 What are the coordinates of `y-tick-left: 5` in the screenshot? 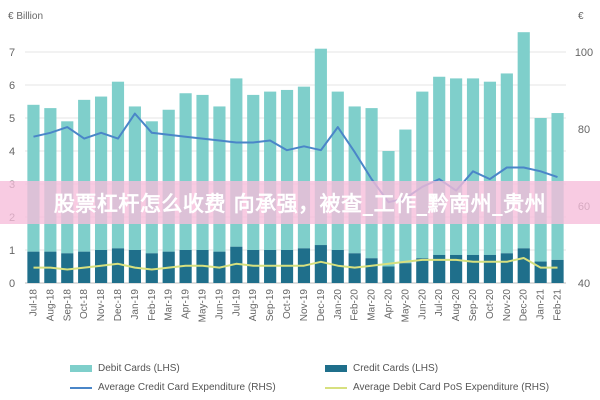 It's located at (12, 119).